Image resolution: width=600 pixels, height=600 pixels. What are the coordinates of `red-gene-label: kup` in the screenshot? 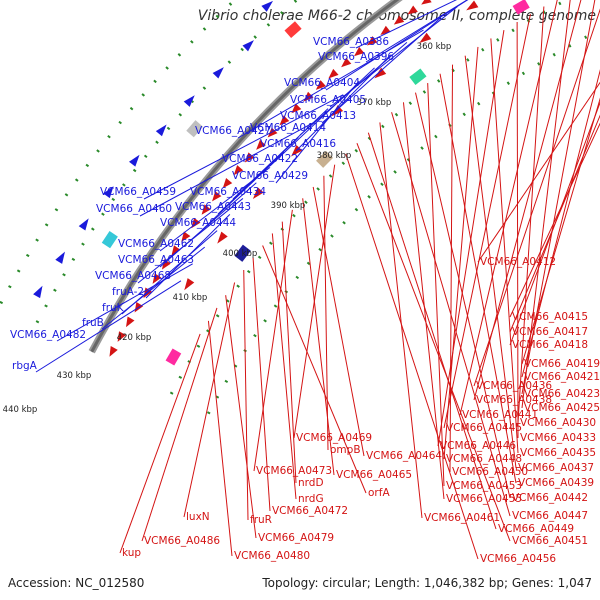 It's located at (131, 553).